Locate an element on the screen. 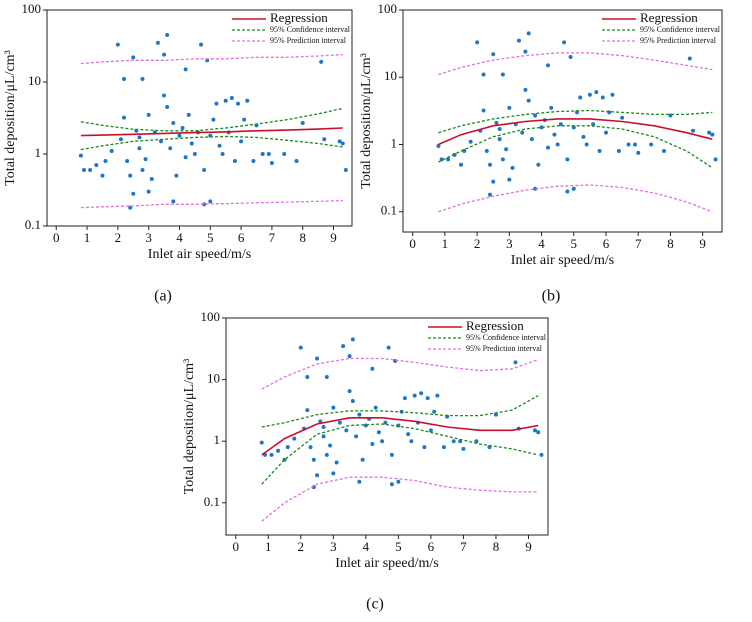 The width and height of the screenshot is (752, 622). y-axis-label: Total deposition/μL/cm³ is located at coordinates (366, 121).